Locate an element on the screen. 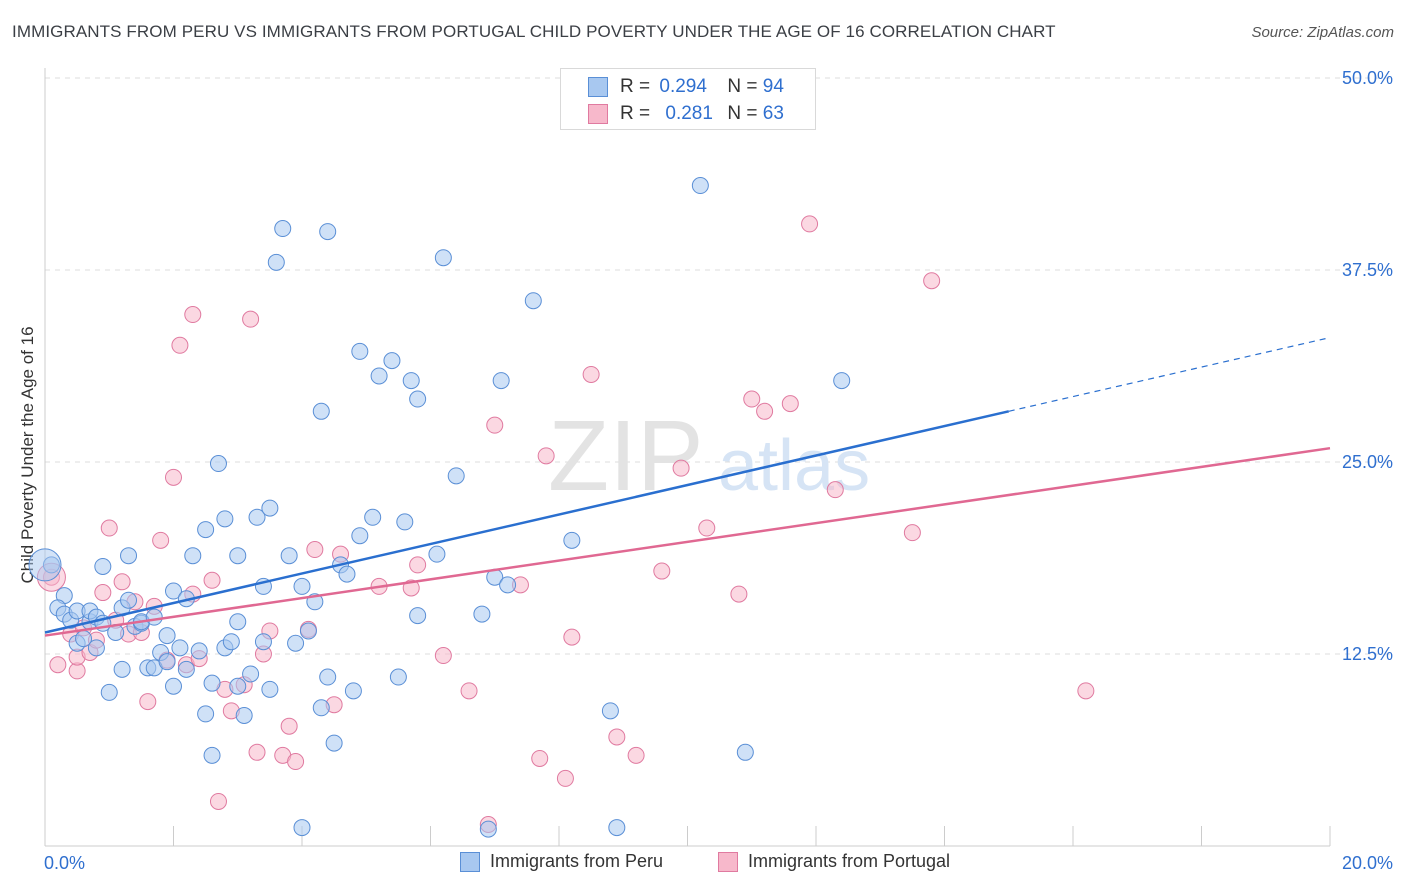 This screenshot has height=892, width=1406. legend-item-peru: Immigrants from Peru is located at coordinates (561, 861).